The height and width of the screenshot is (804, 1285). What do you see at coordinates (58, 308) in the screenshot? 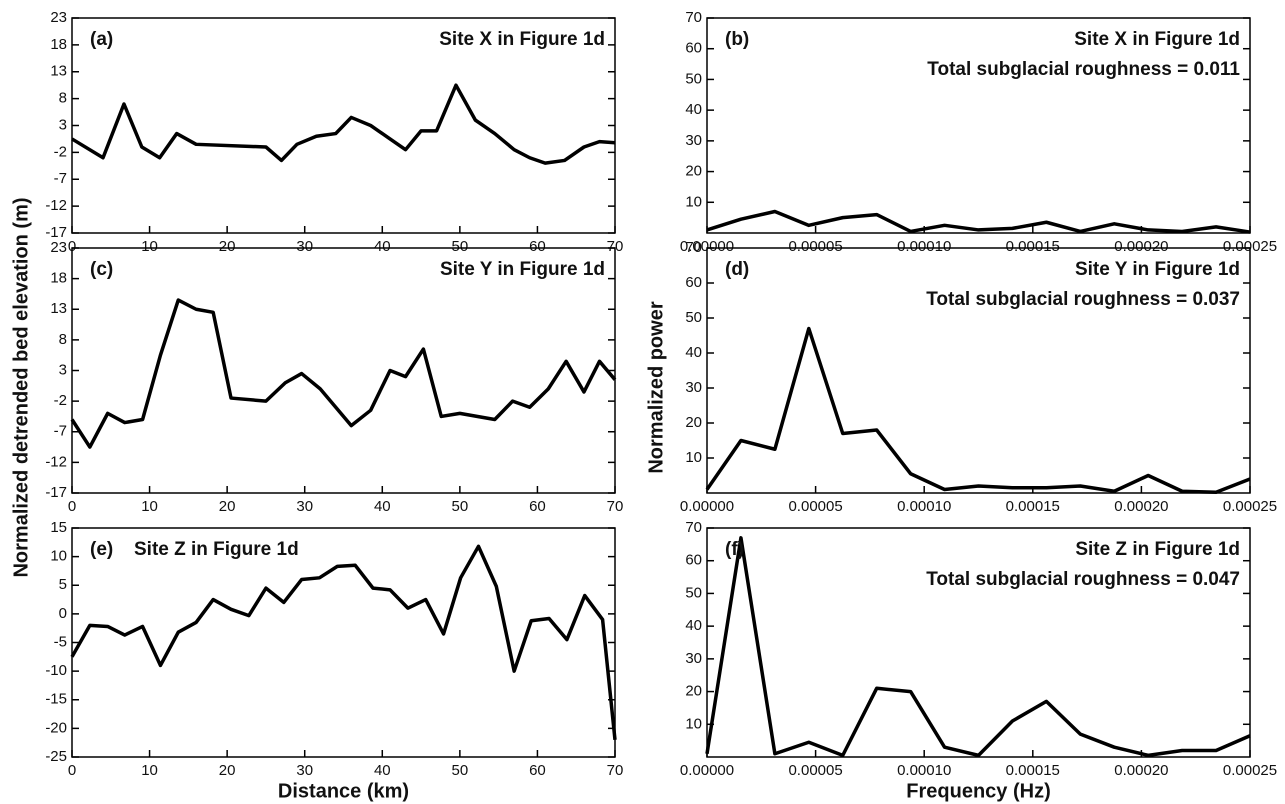
I see `y-tick-label: 13` at bounding box center [58, 308].